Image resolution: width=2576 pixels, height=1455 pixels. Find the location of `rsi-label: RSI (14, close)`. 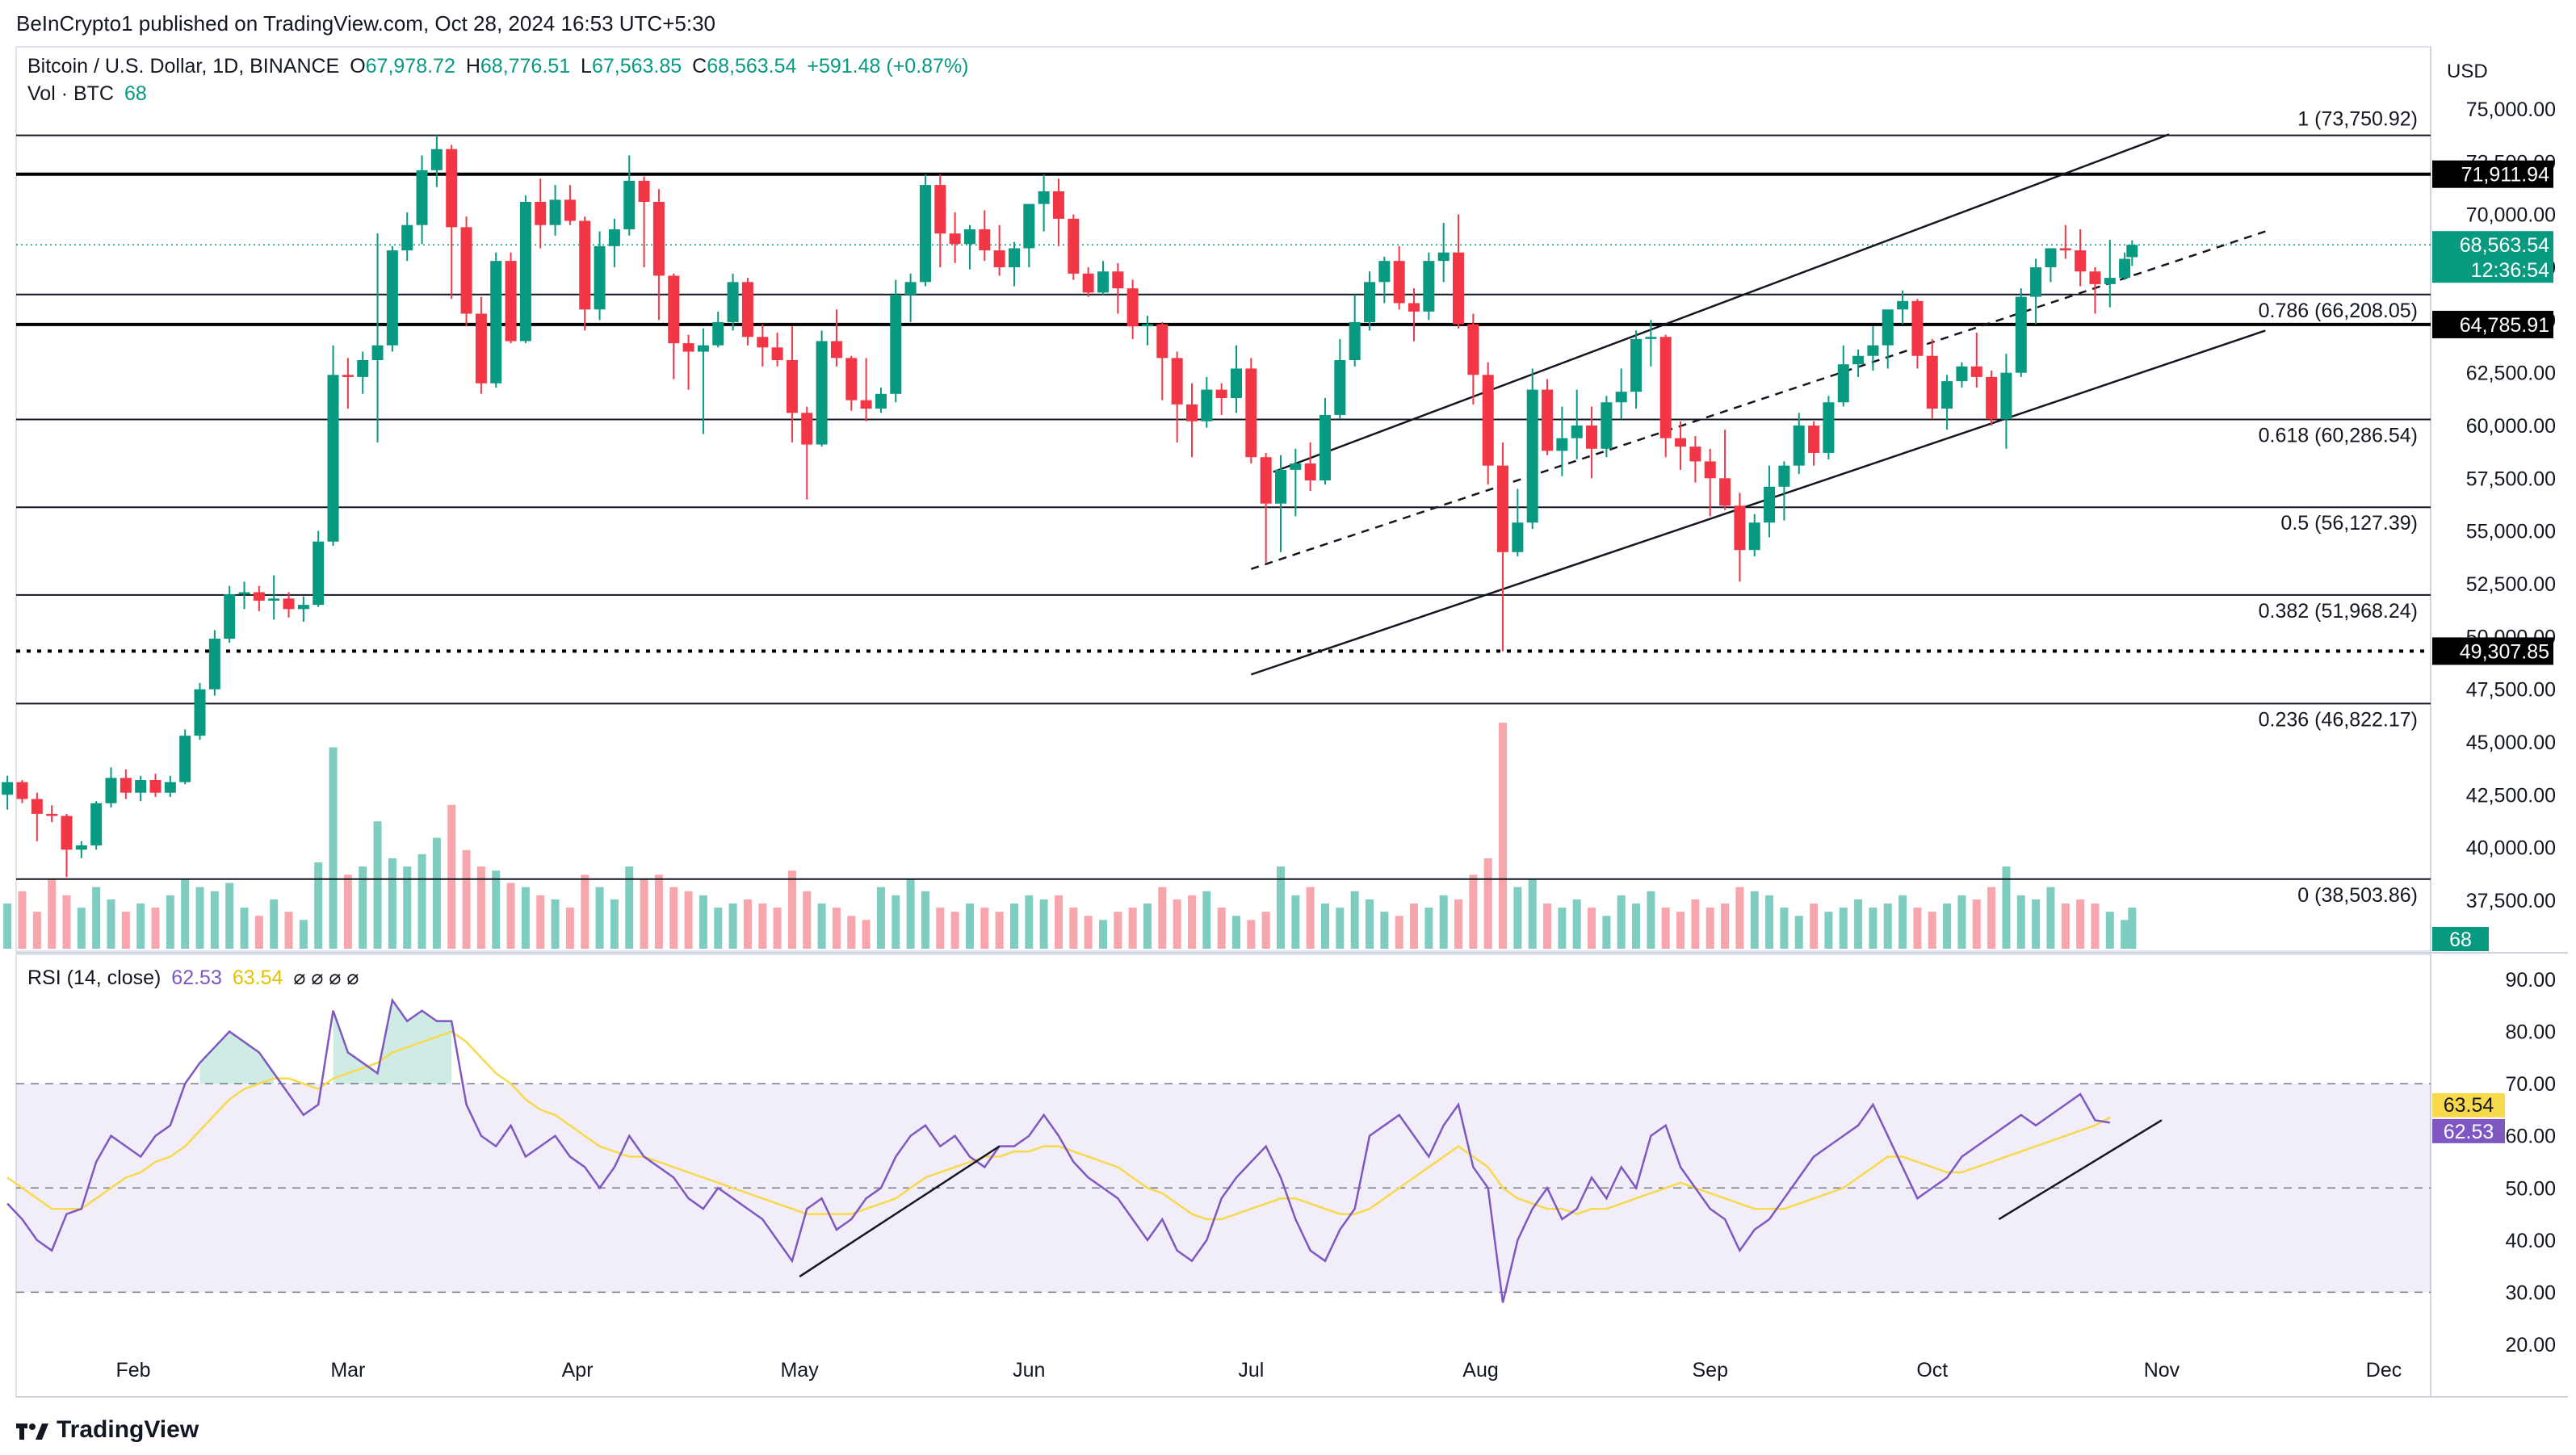

rsi-label: RSI (14, close) is located at coordinates (94, 978).